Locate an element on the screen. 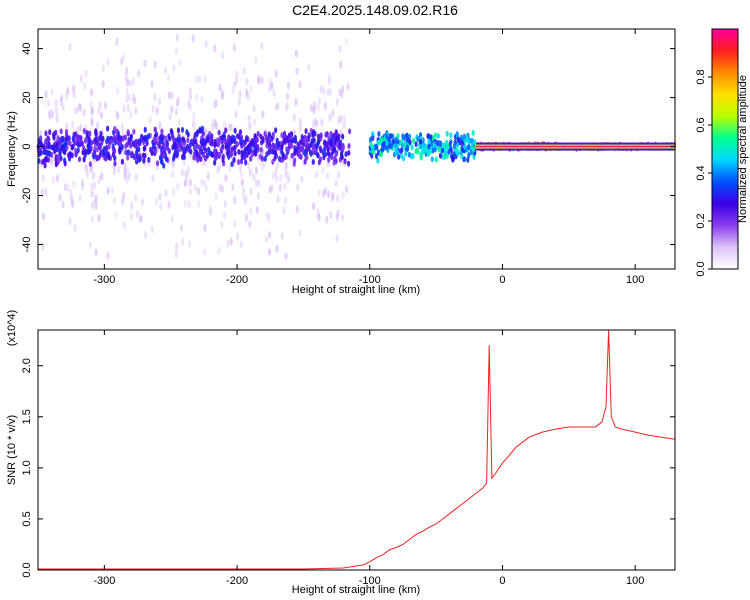  snr-y-multiplier: (x10^4) is located at coordinates (12, 328).